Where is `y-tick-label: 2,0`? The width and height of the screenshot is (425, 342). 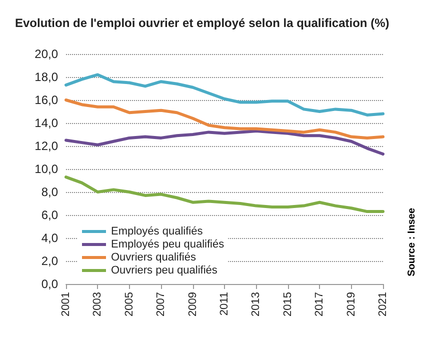
y-tick-label: 2,0 is located at coordinates (49, 261).